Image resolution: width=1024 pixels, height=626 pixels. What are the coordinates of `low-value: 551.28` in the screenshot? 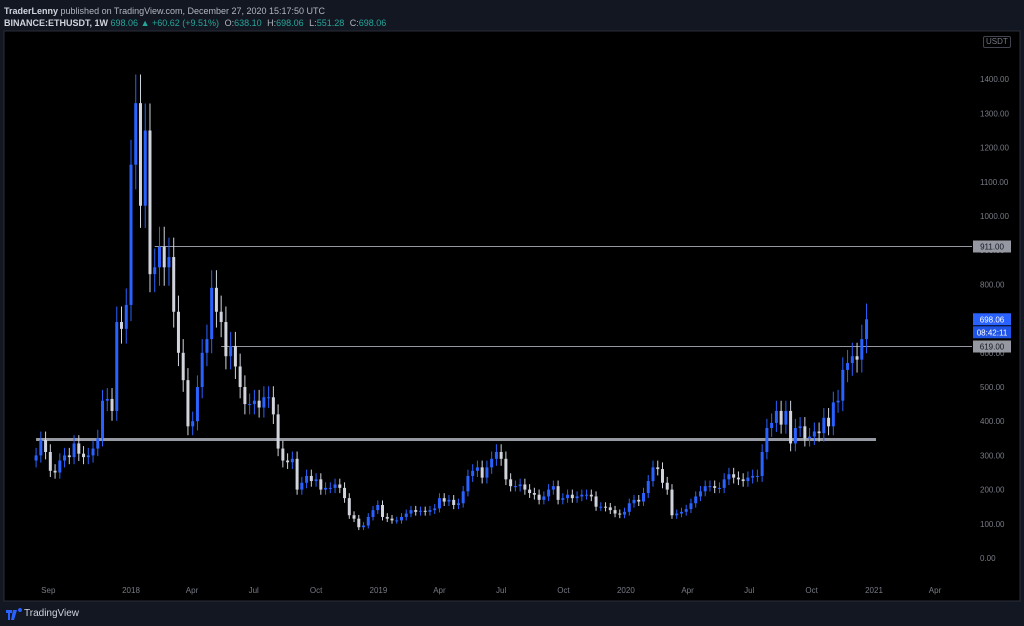 It's located at (330, 23).